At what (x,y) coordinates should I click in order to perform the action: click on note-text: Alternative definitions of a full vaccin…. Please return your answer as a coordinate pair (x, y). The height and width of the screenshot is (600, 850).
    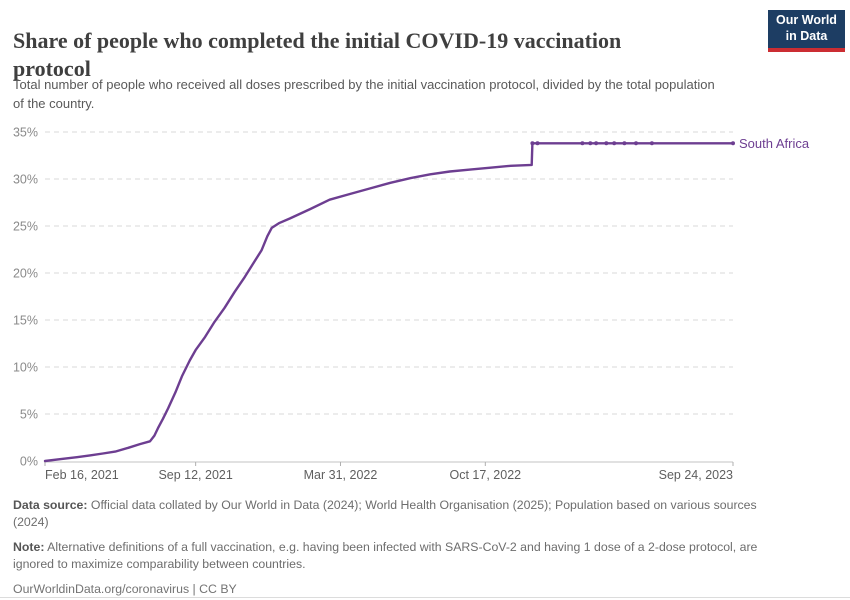
    Looking at the image, I should click on (385, 555).